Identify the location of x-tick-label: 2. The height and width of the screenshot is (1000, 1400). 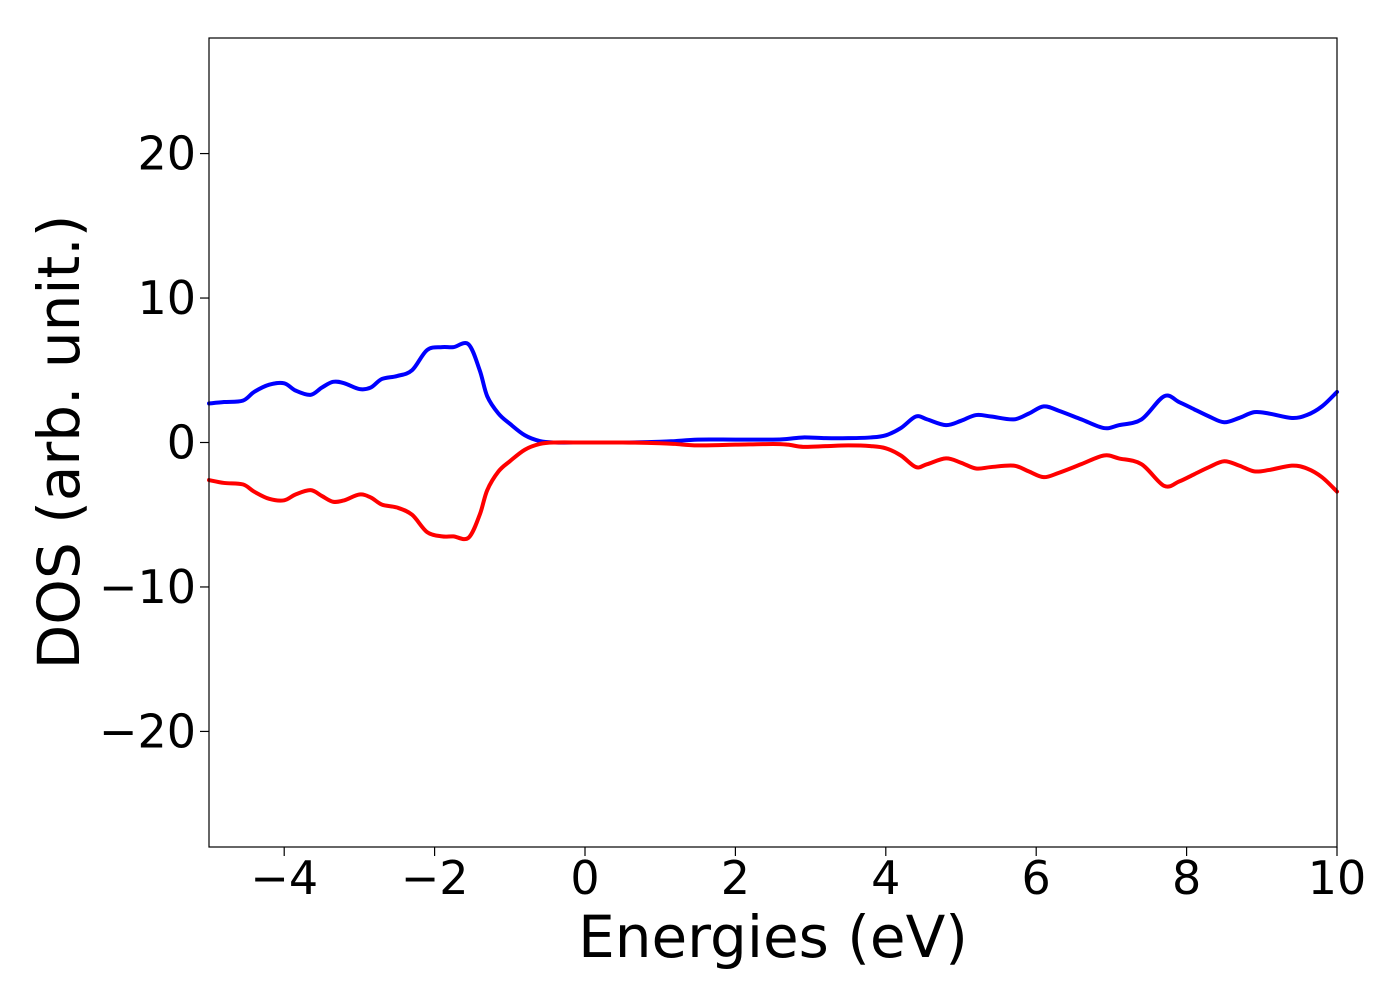
(735, 878).